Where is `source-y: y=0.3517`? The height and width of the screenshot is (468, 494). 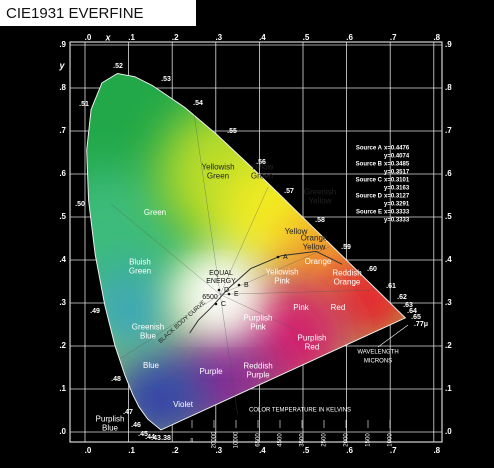
source-y: y=0.3517 is located at coordinates (397, 173).